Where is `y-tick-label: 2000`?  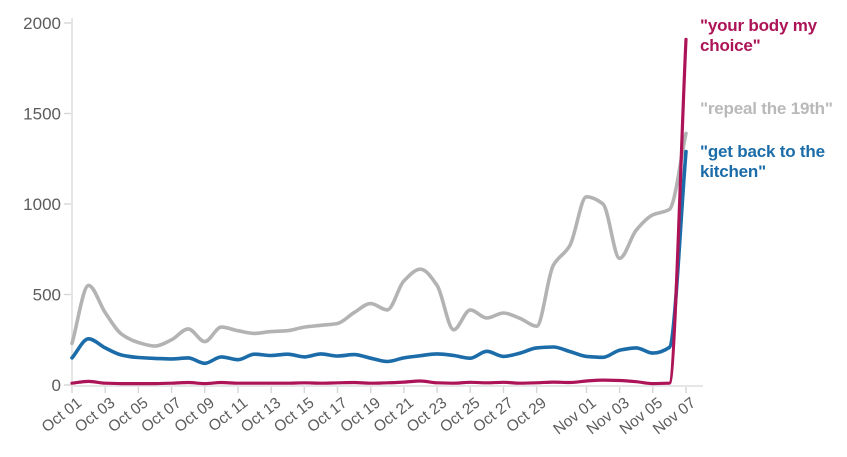 y-tick-label: 2000 is located at coordinates (42, 23).